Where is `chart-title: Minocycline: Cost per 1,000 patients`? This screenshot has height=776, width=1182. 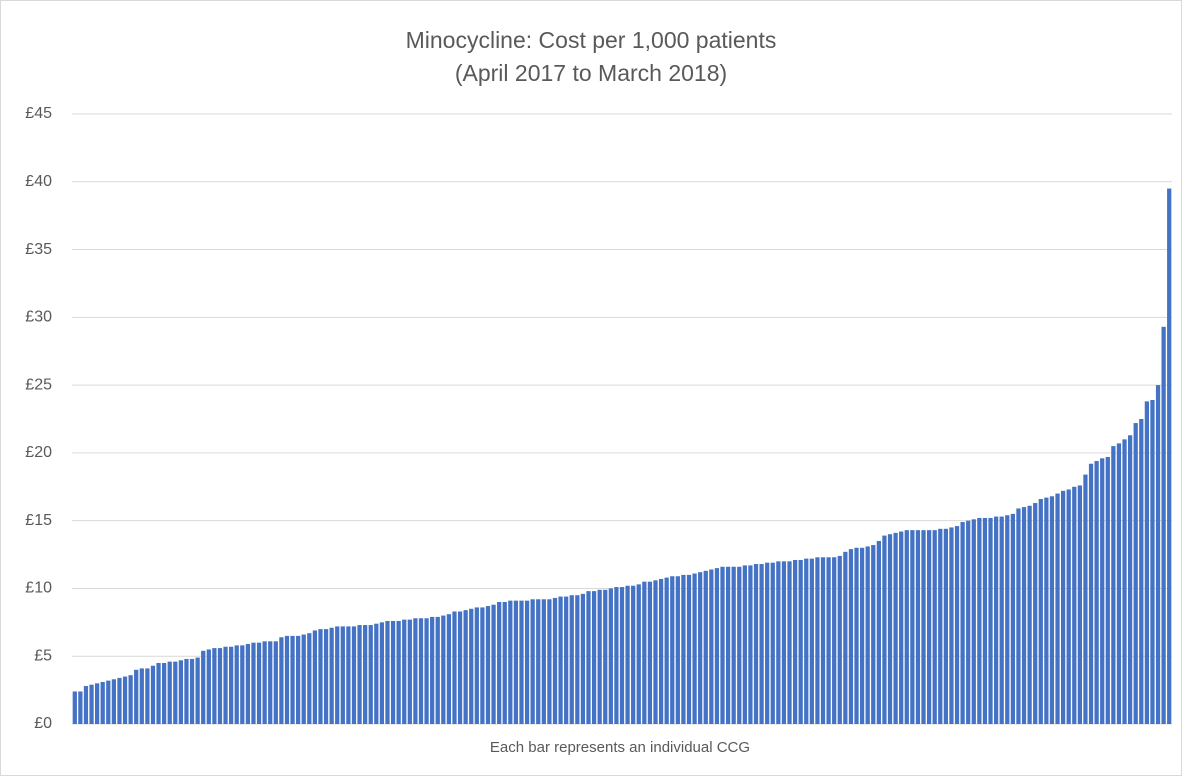
chart-title: Minocycline: Cost per 1,000 patients is located at coordinates (591, 40).